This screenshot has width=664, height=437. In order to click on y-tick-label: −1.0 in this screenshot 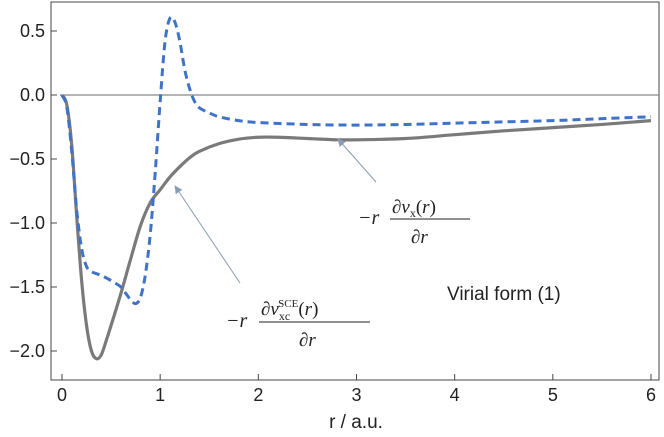, I will do `click(27, 223)`.